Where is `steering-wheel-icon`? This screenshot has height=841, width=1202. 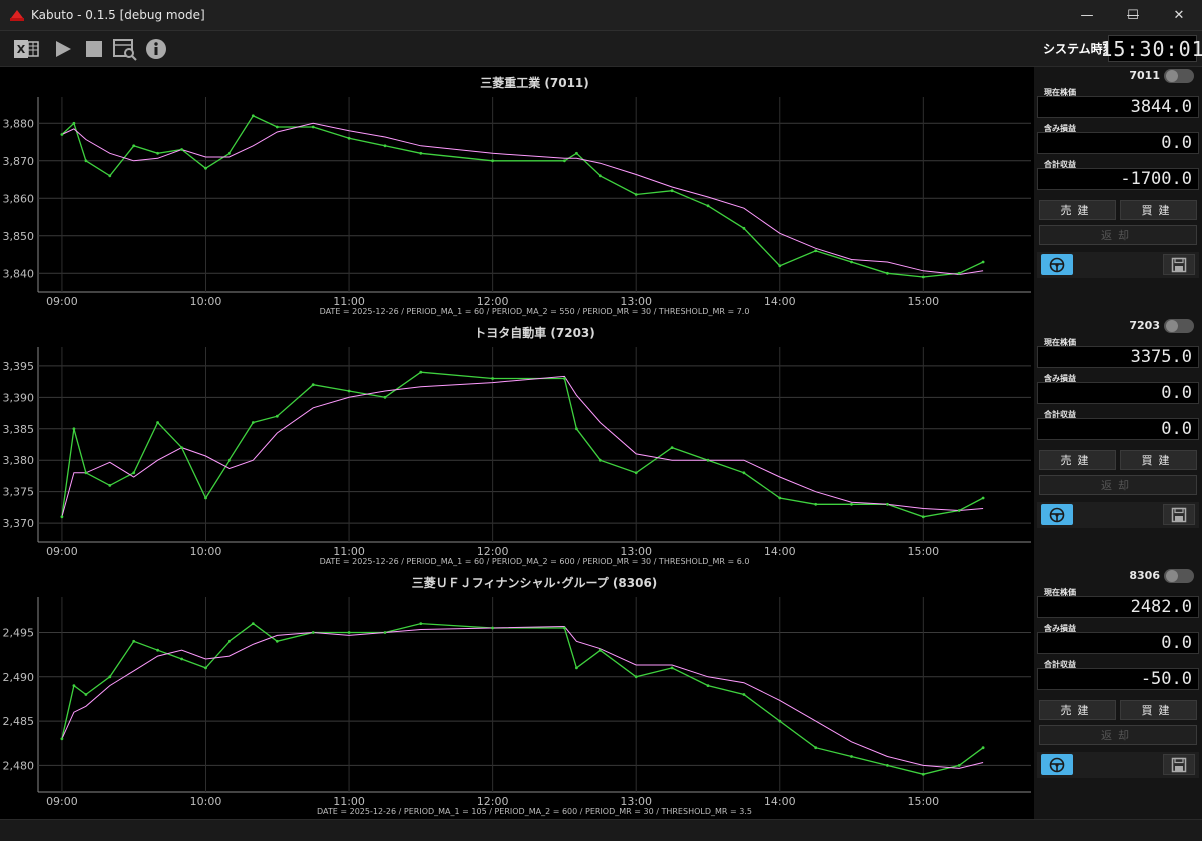
steering-wheel-icon is located at coordinates (1057, 764).